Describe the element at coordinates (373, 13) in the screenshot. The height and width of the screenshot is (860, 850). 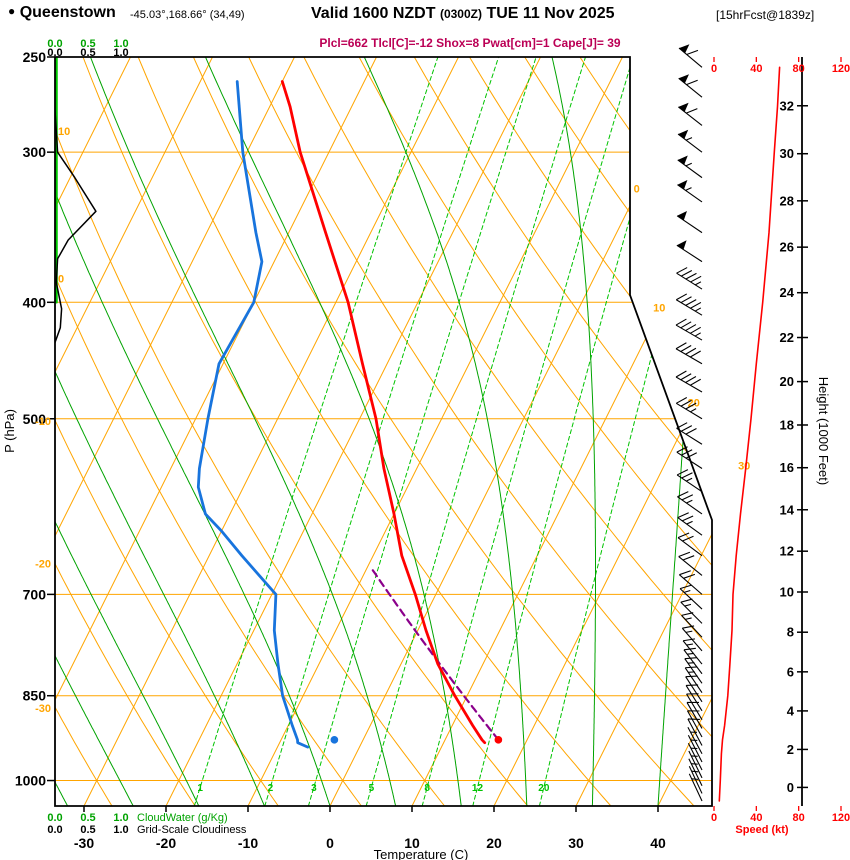
I see `valid-prefix: Valid 1600 NZDT` at that location.